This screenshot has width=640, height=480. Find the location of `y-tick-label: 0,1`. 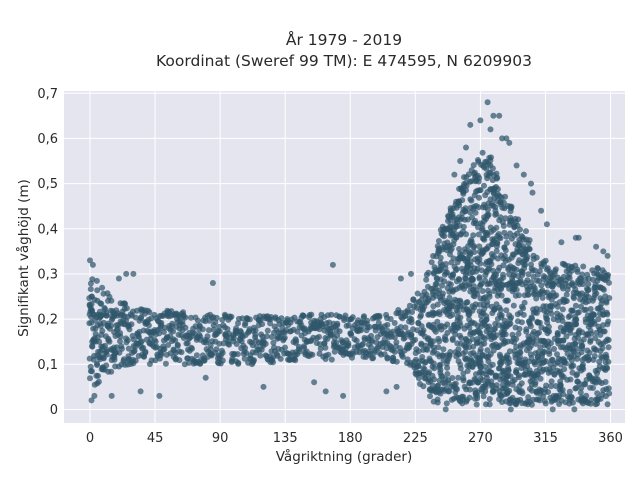

y-tick-label: 0,1 is located at coordinates (47, 365).